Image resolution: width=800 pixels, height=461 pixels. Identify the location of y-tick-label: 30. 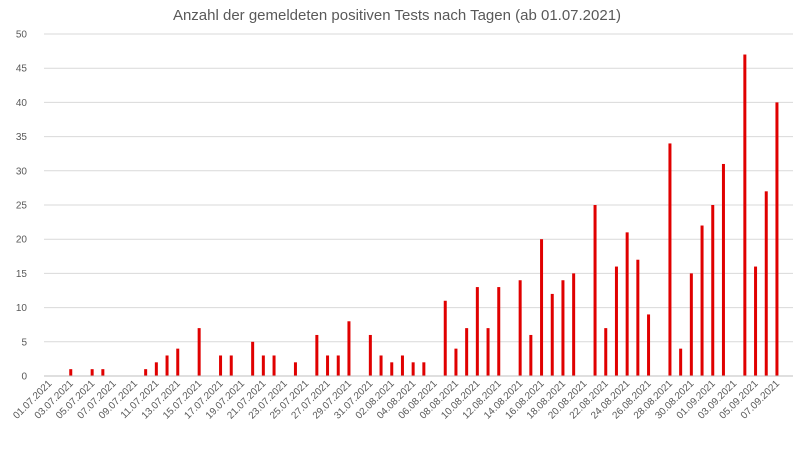
(22, 171).